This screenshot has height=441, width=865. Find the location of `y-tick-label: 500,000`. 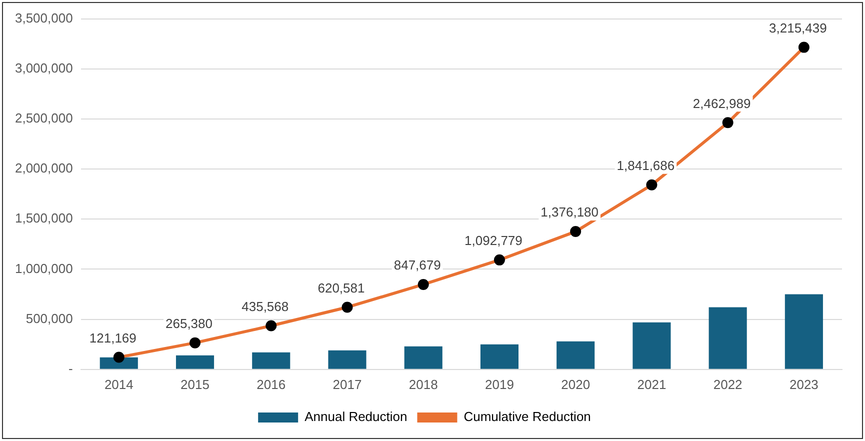

y-tick-label: 500,000 is located at coordinates (49, 318).